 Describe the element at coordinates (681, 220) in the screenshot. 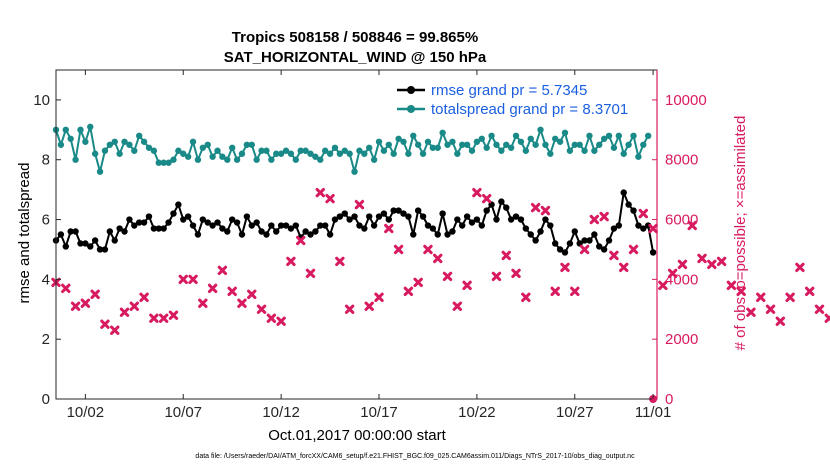

I see `y-right-tick-label: 6000` at that location.